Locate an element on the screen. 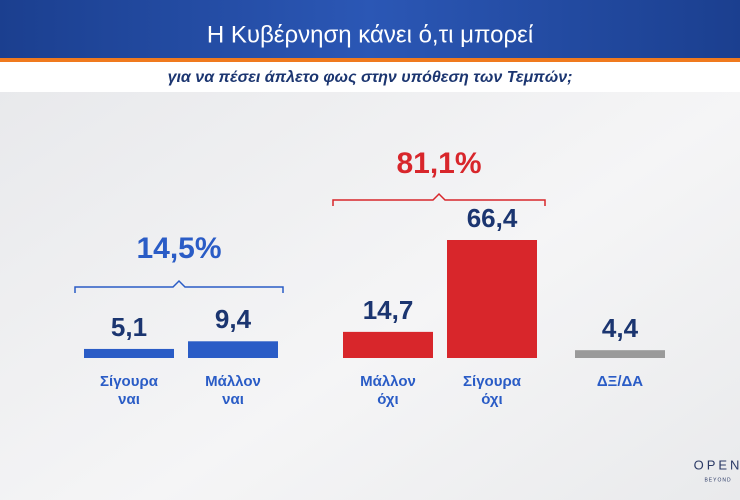 This screenshot has height=500, width=740. header-stripe is located at coordinates (370, 60).